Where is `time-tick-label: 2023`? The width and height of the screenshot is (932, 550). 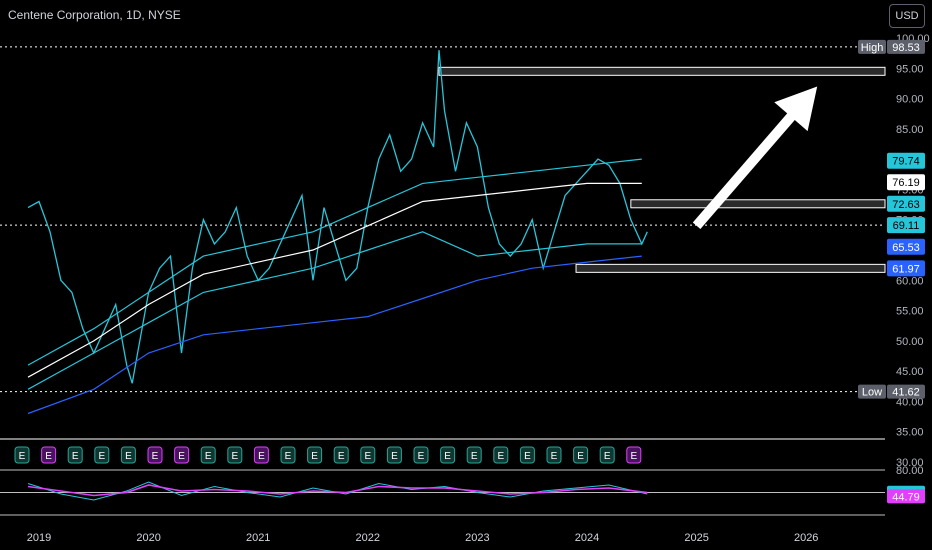 time-tick-label: 2023 is located at coordinates (477, 538).